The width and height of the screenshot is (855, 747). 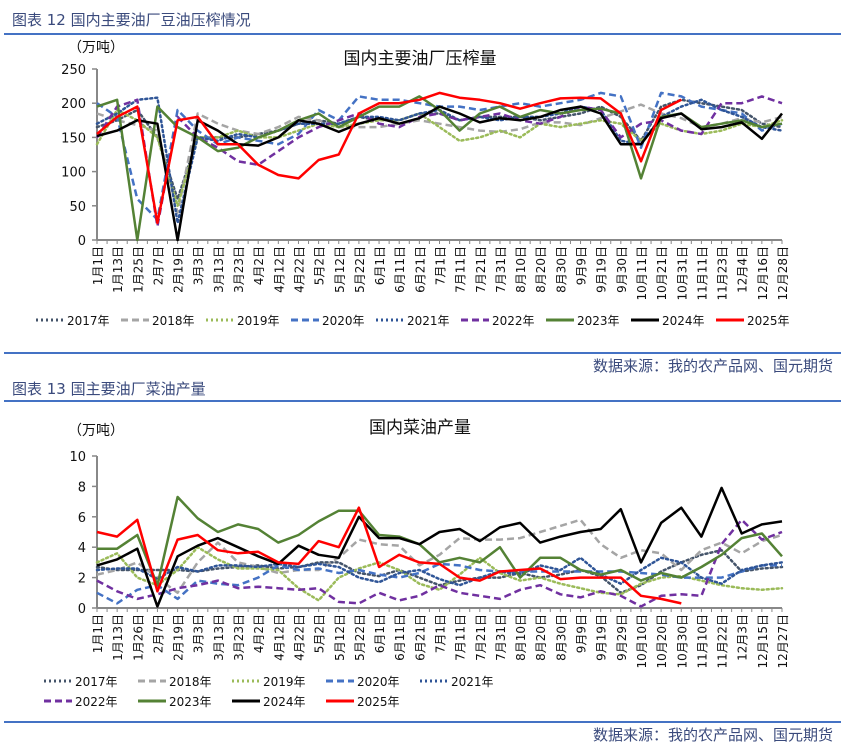 I want to click on x-tick-label: 1月1日, so click(x=98, y=265).